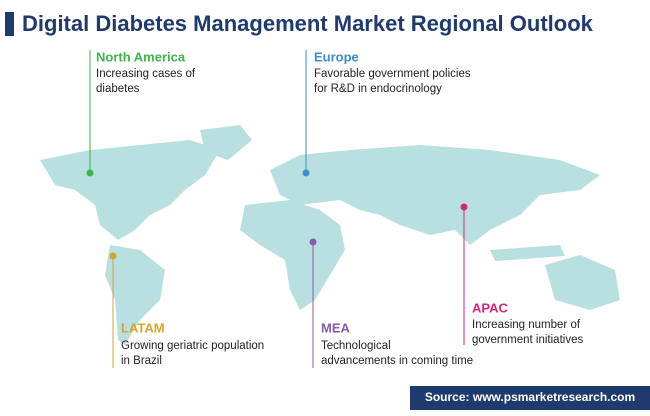 The image size is (650, 416). I want to click on region-name: Europe, so click(336, 56).